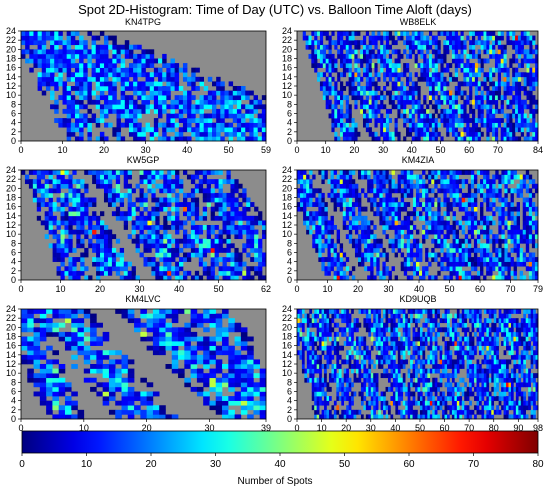  I want to click on x-tick-label: 40, so click(419, 289).